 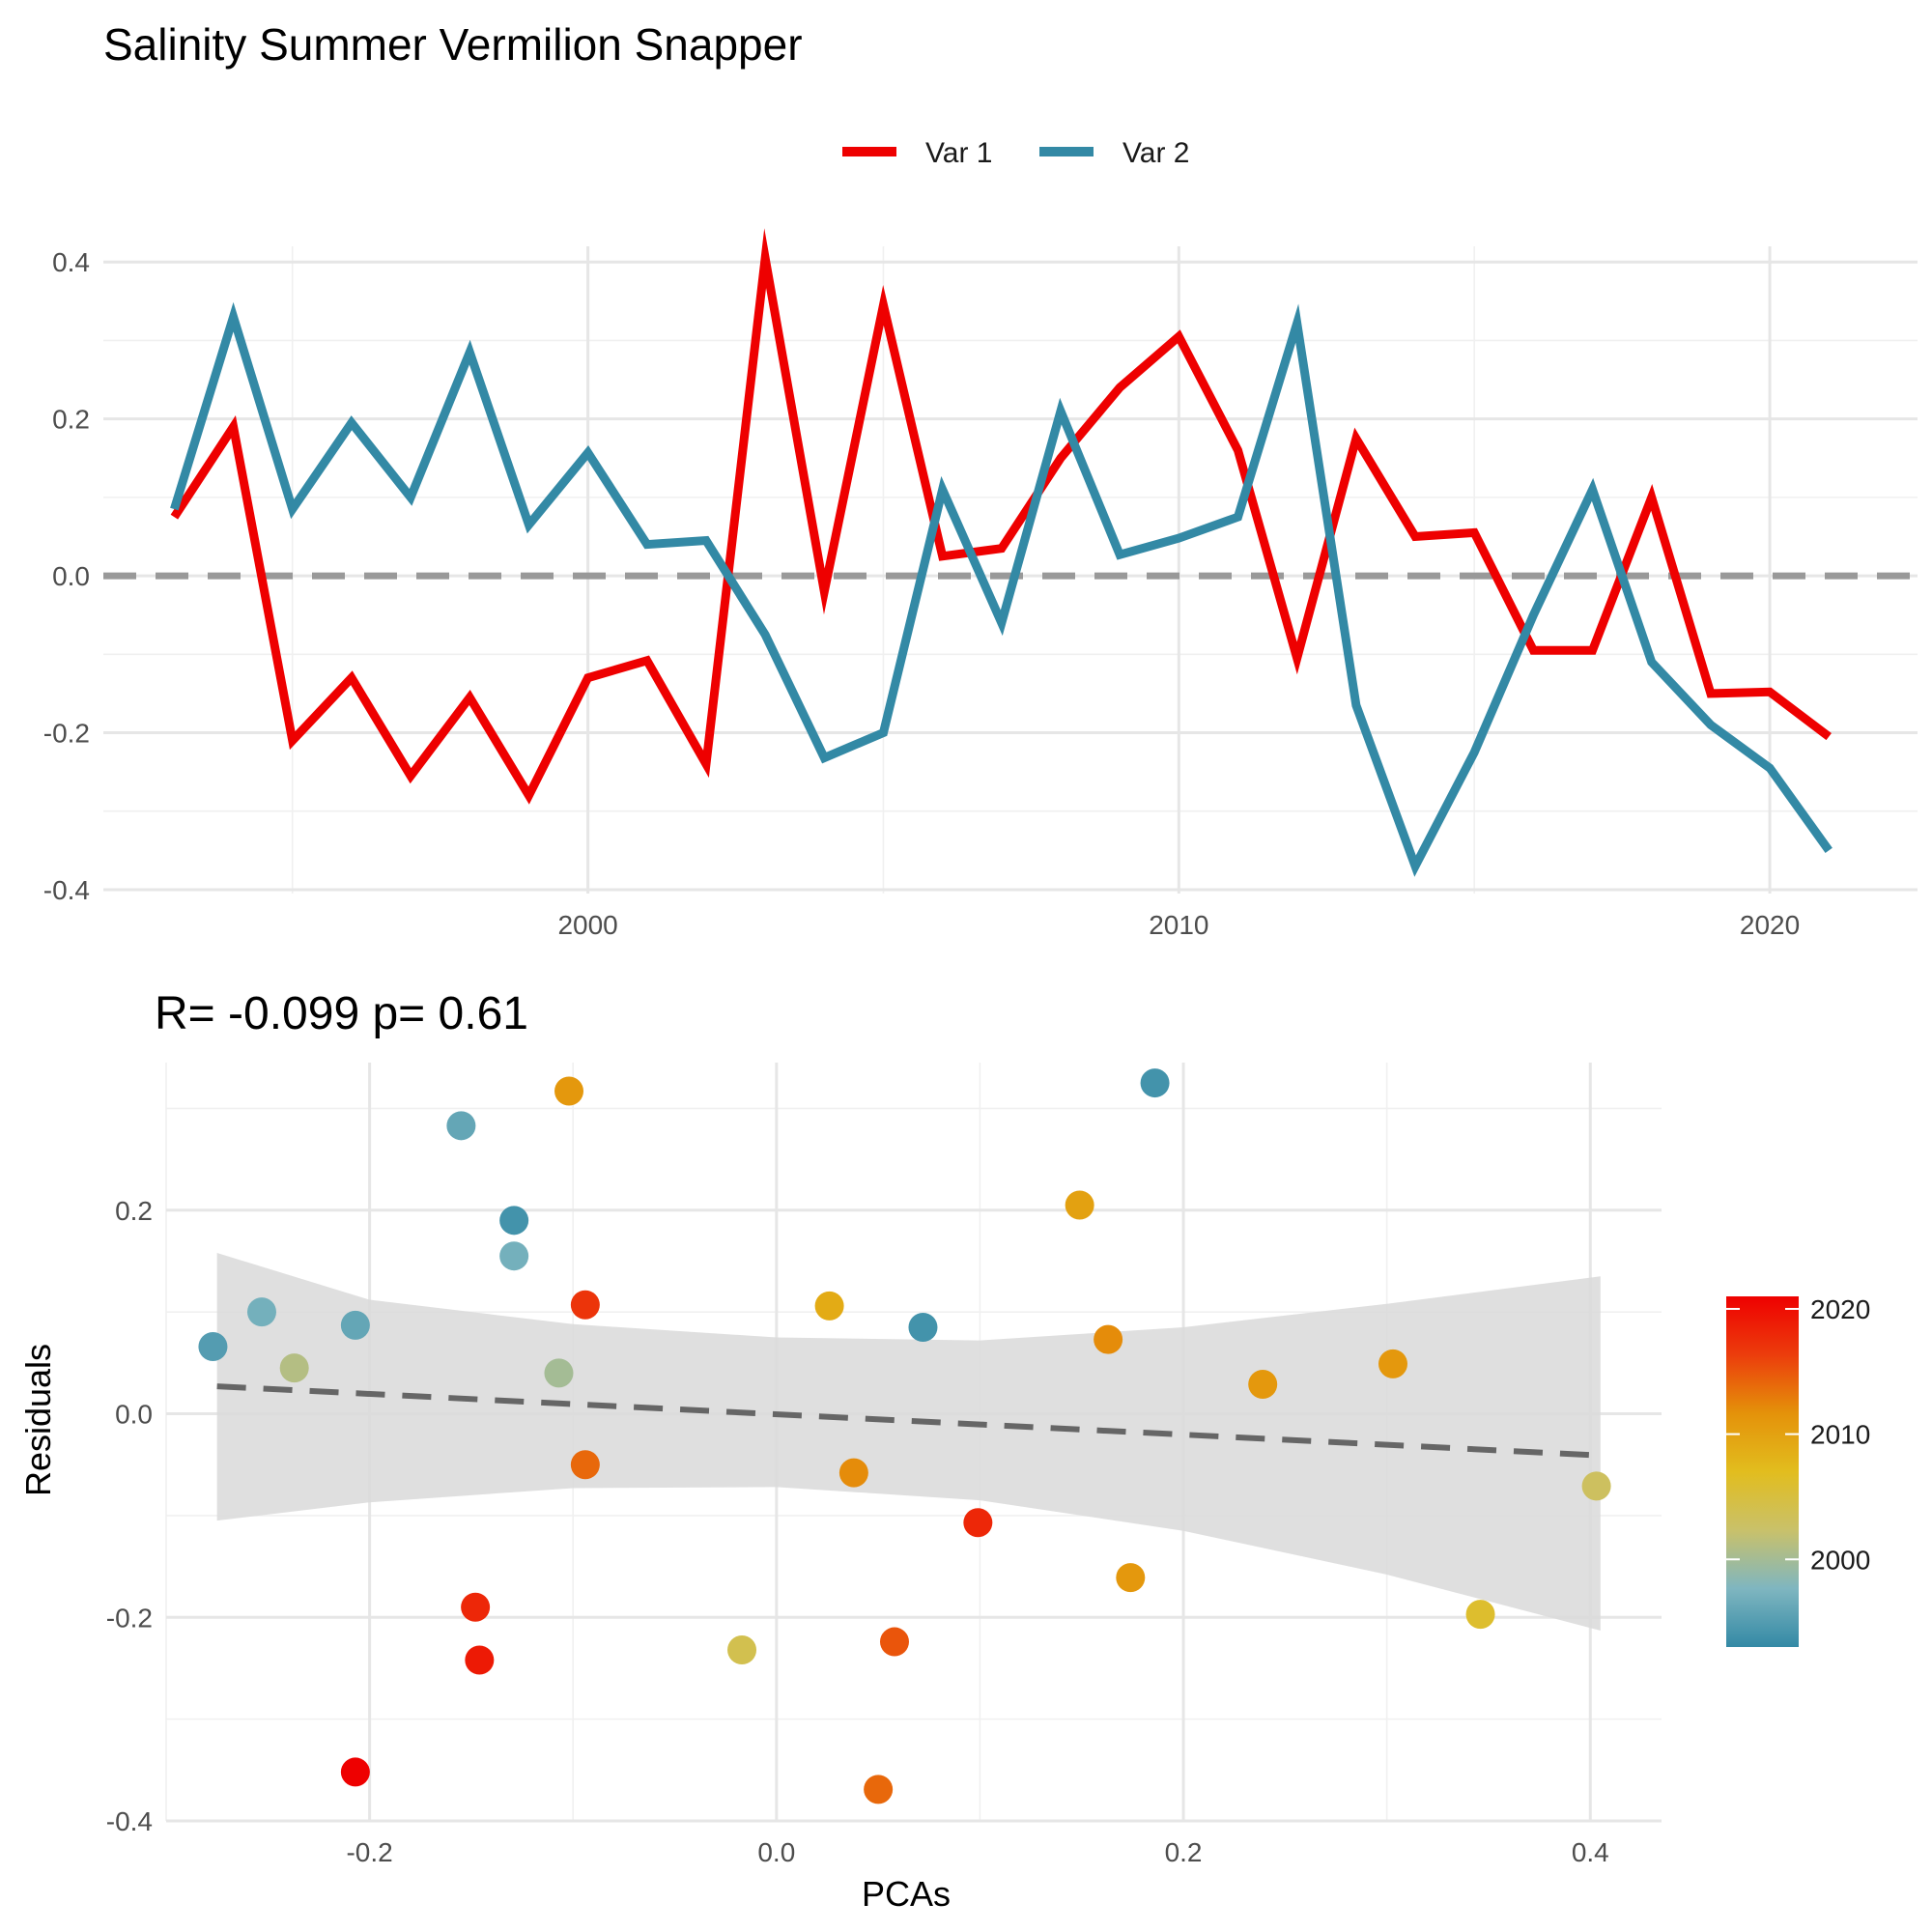 What do you see at coordinates (71, 262) in the screenshot?
I see `y-tick-label: 0.4` at bounding box center [71, 262].